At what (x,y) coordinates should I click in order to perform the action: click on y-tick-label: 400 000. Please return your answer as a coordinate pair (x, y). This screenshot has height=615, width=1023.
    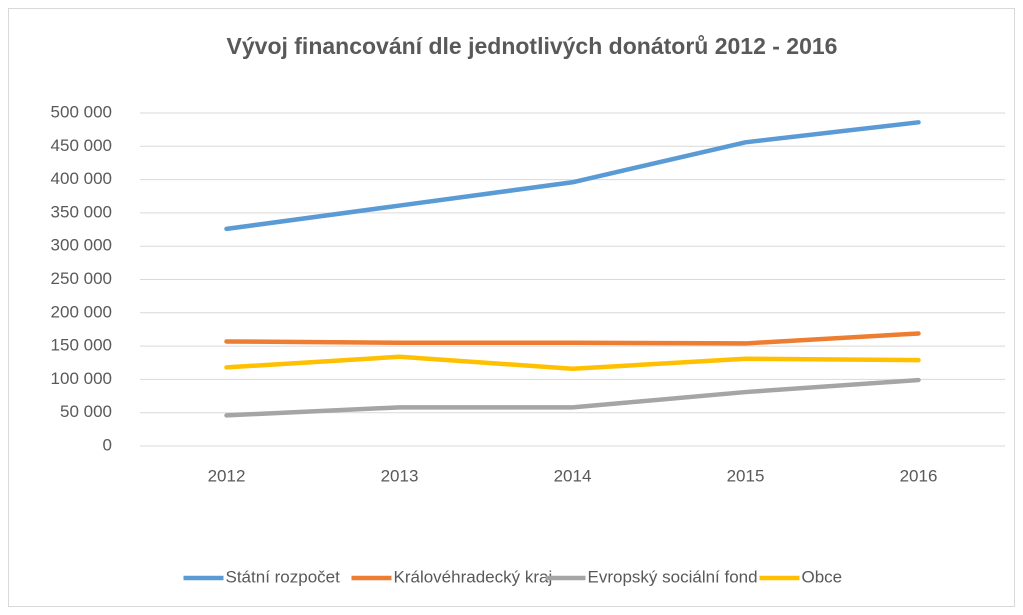
    Looking at the image, I should click on (81, 178).